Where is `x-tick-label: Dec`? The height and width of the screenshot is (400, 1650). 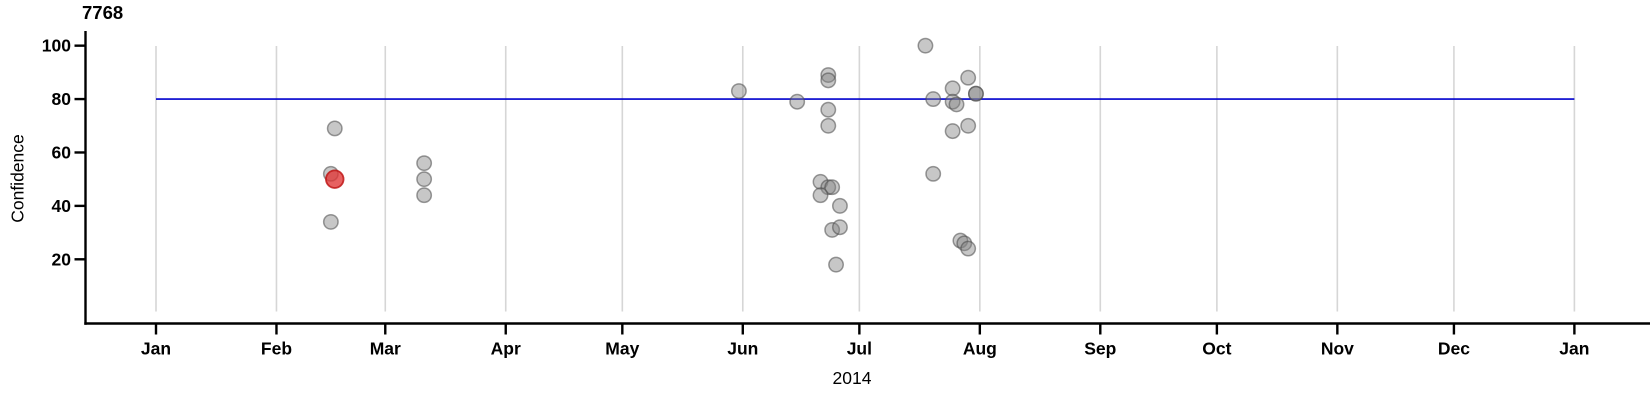 x-tick-label: Dec is located at coordinates (1454, 349).